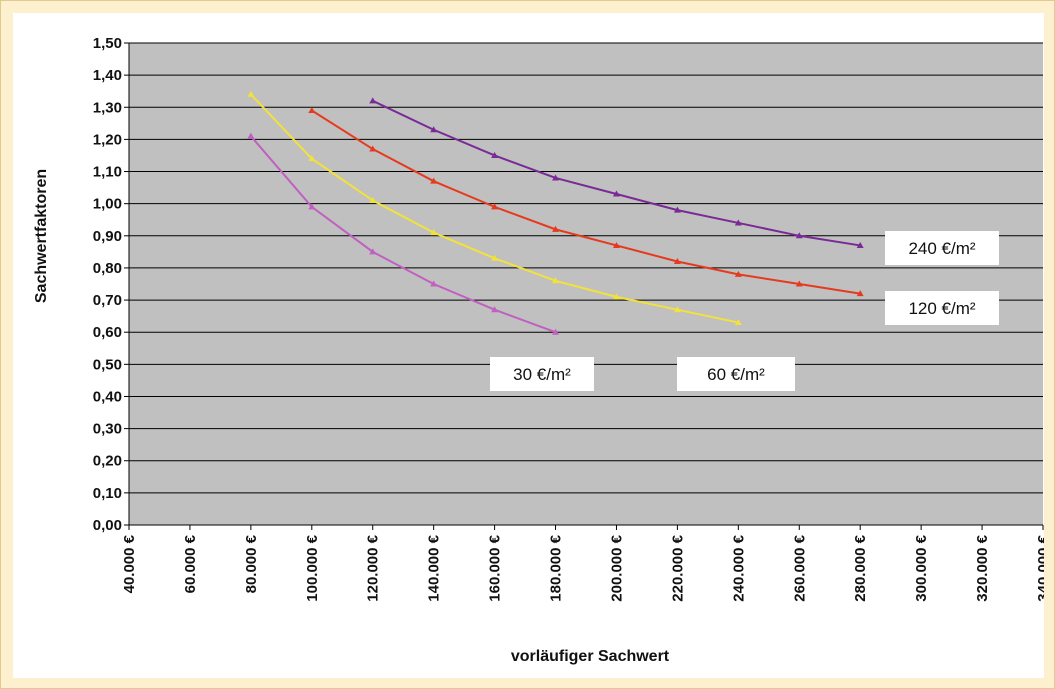 Image resolution: width=1055 pixels, height=689 pixels. Describe the element at coordinates (434, 567) in the screenshot. I see `x-tick-label: 140.000 €` at that location.